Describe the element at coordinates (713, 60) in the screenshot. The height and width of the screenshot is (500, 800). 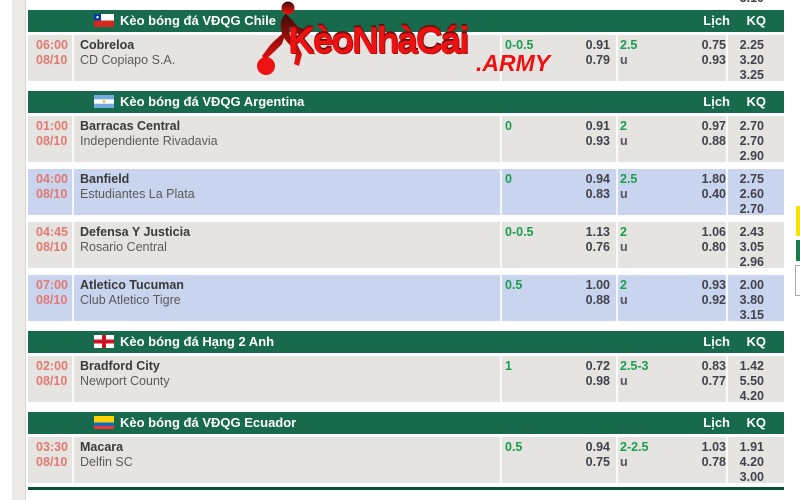
I see `under-odds: 0.93` at that location.